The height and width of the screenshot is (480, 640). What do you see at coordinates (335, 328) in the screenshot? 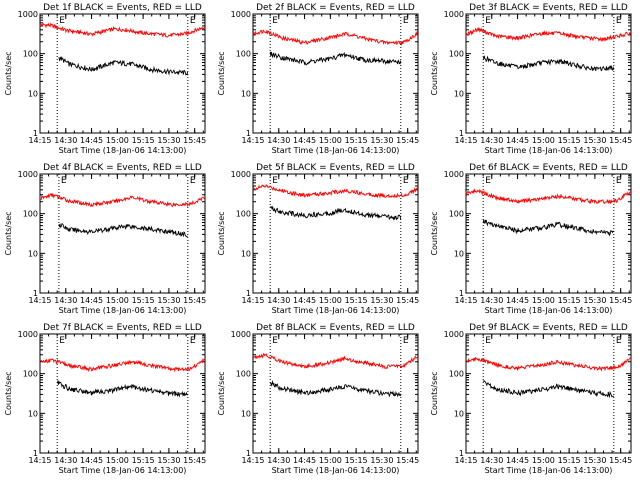
I see `panel-title: Det 8f BLACK = Events, RED = LLD` at bounding box center [335, 328].